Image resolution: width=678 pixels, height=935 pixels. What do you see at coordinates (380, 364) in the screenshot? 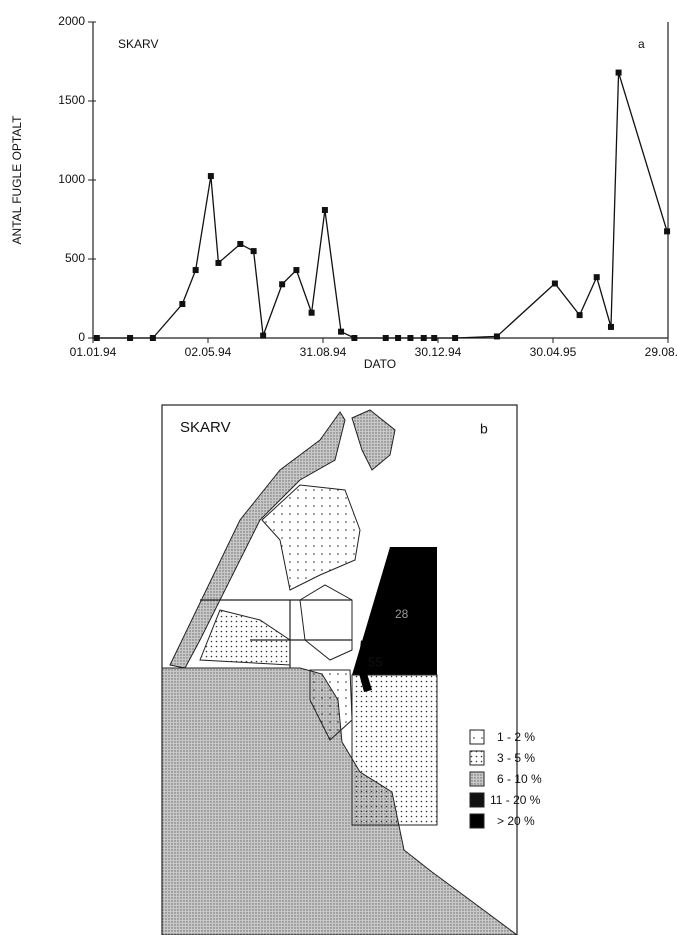
I see `x-axis-label: DATO` at bounding box center [380, 364].